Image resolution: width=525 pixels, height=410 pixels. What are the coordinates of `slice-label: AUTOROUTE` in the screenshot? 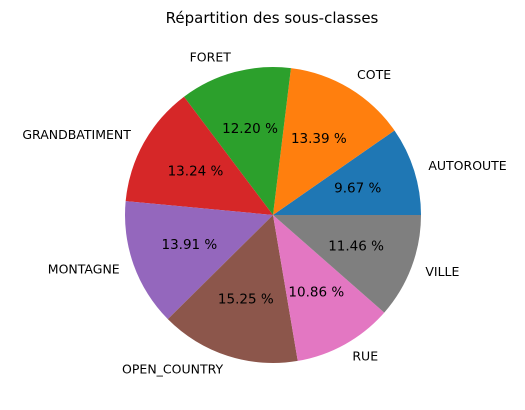 It's located at (467, 165).